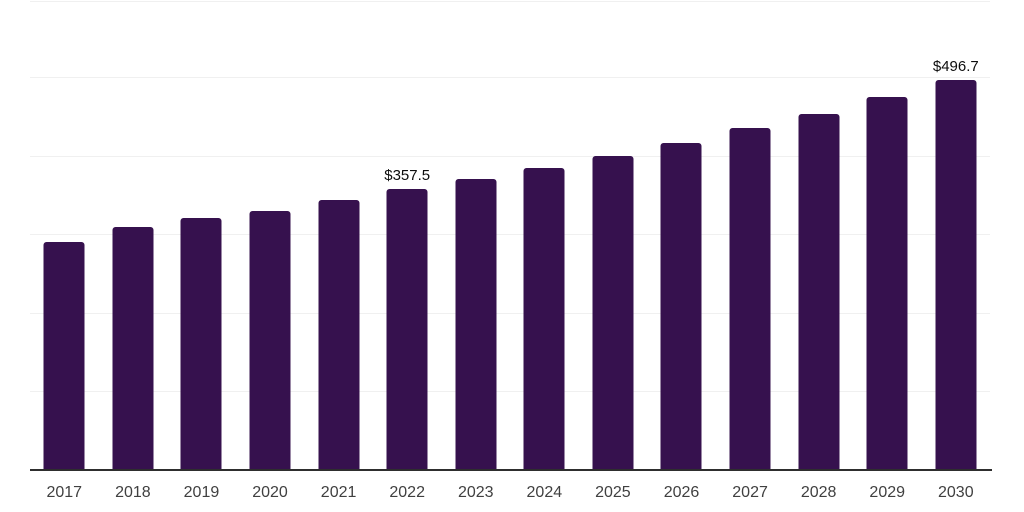  Describe the element at coordinates (681, 306) in the screenshot. I see `bar-2026` at that location.